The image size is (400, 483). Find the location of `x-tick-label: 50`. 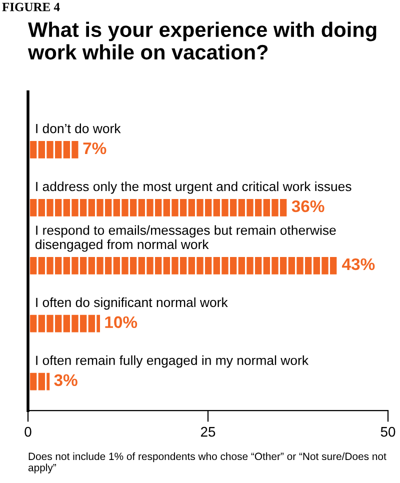

x-tick-label: 50 is located at coordinates (388, 431).